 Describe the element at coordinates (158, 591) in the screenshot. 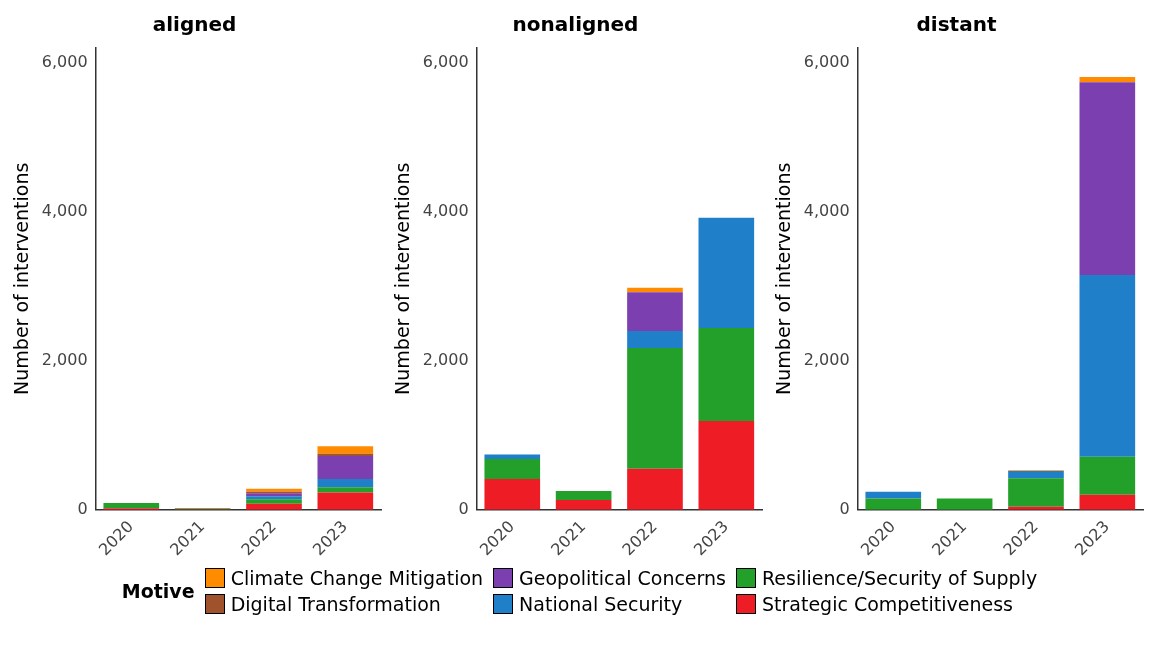

I see `legend-title: Motive` at that location.